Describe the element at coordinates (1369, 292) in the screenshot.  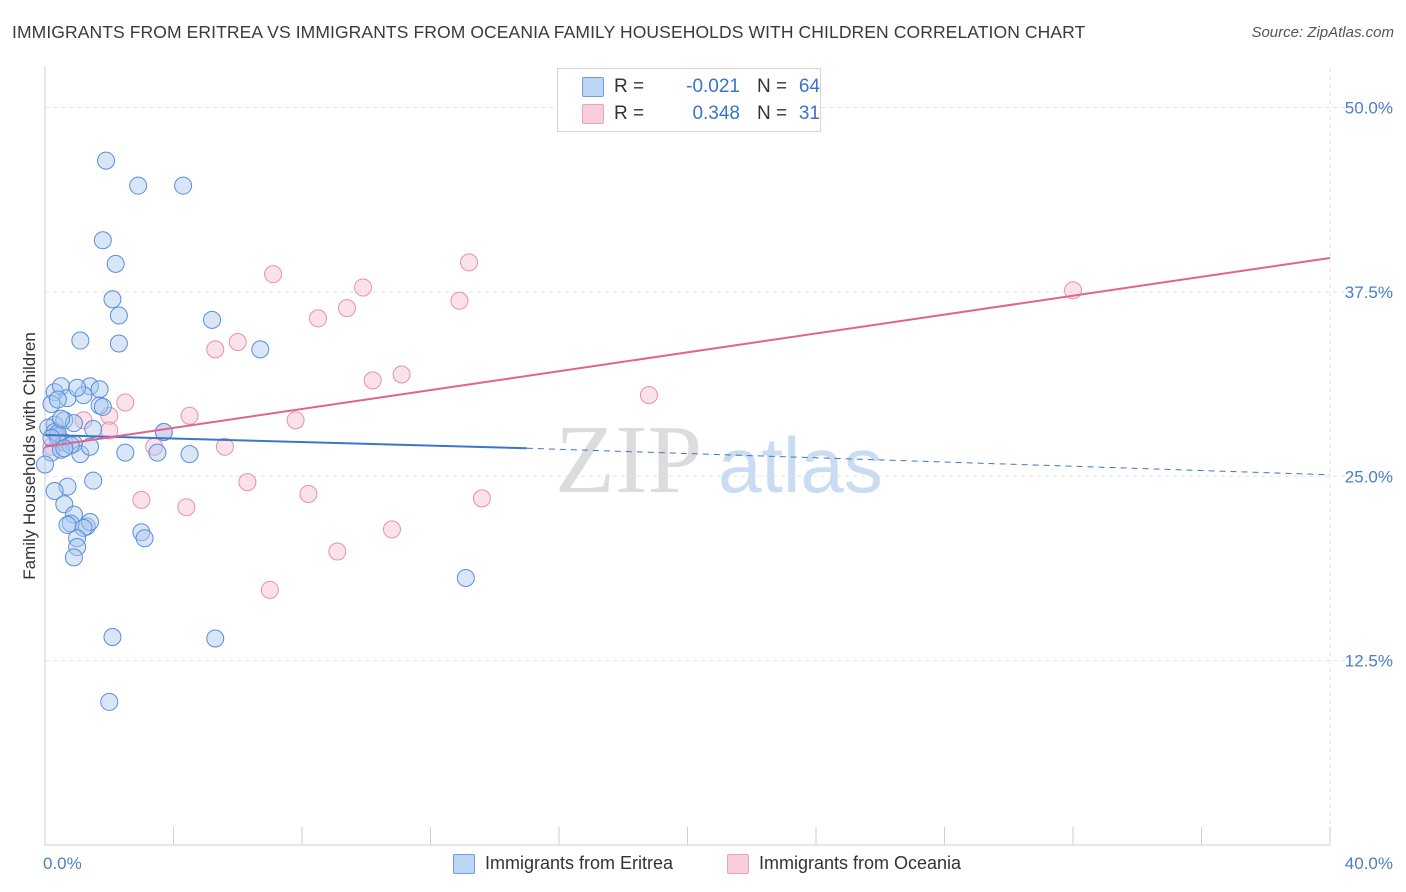
I see `y-tick-label: 37.5%` at that location.